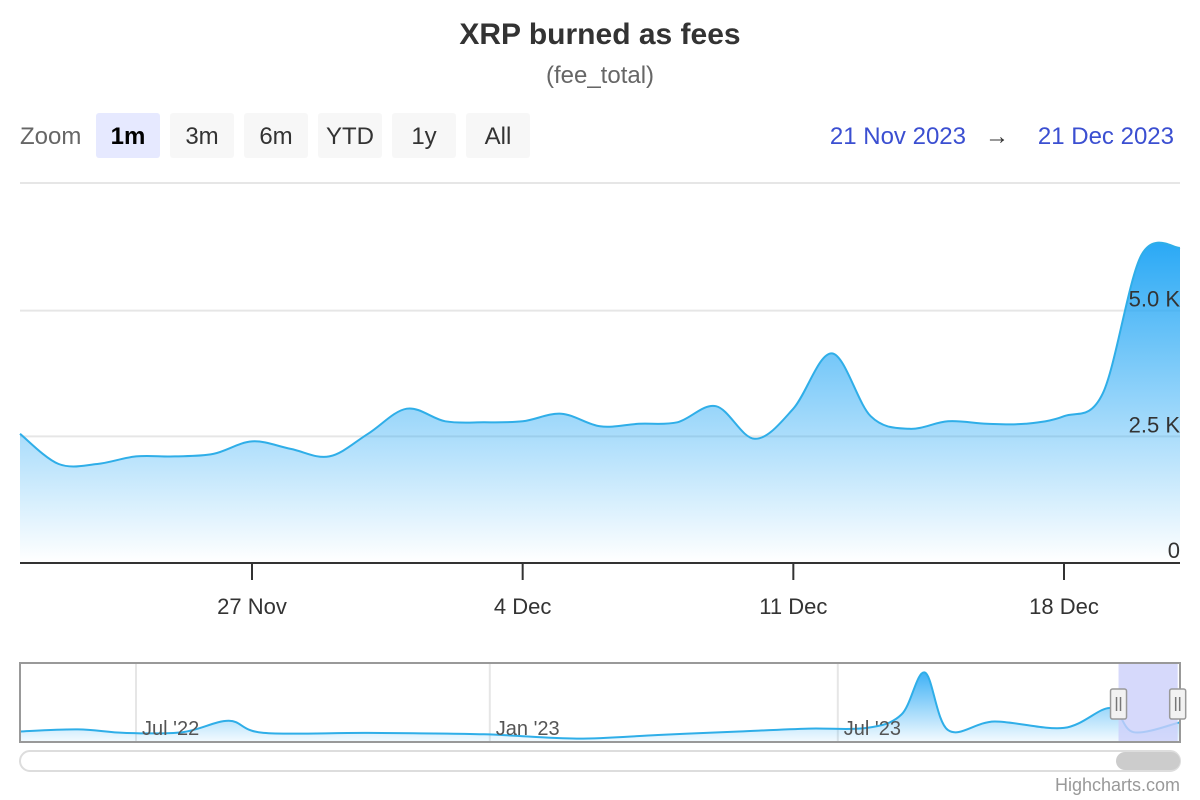  What do you see at coordinates (522, 606) in the screenshot?
I see `x-tick-label: 4 Dec` at bounding box center [522, 606].